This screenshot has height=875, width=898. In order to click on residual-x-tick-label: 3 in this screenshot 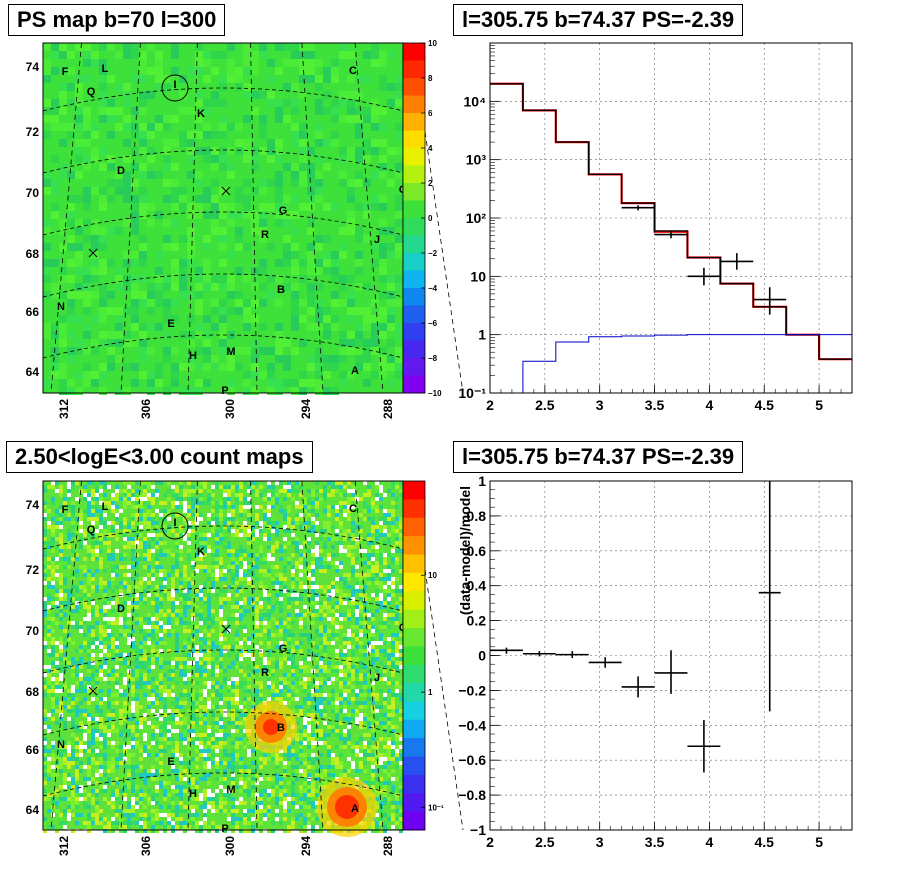, I will do `click(600, 842)`.